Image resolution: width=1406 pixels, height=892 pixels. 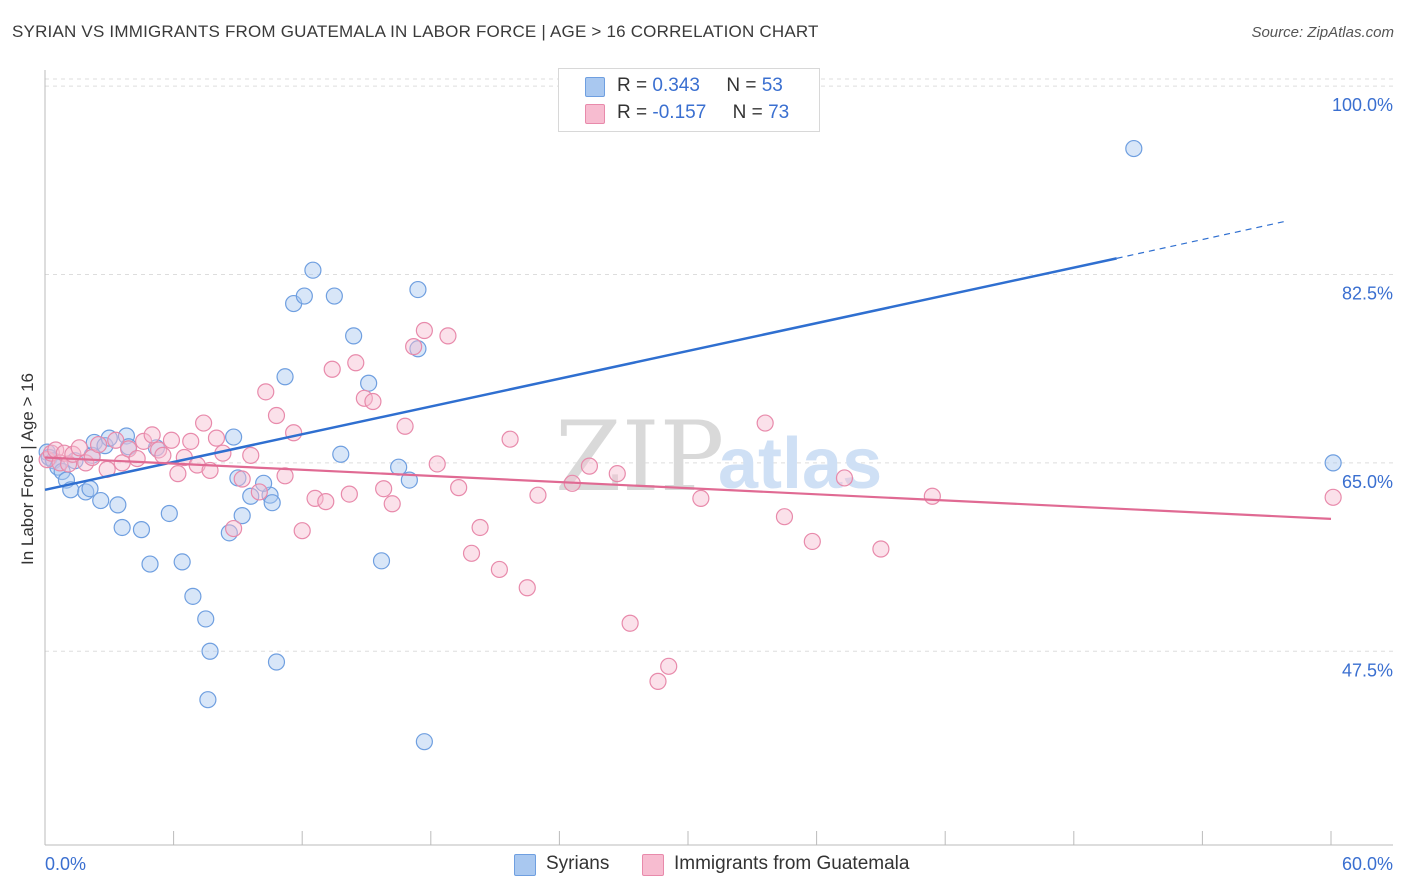 What do you see at coordinates (747, 112) in the screenshot?
I see `n-label: N =` at bounding box center [747, 112].